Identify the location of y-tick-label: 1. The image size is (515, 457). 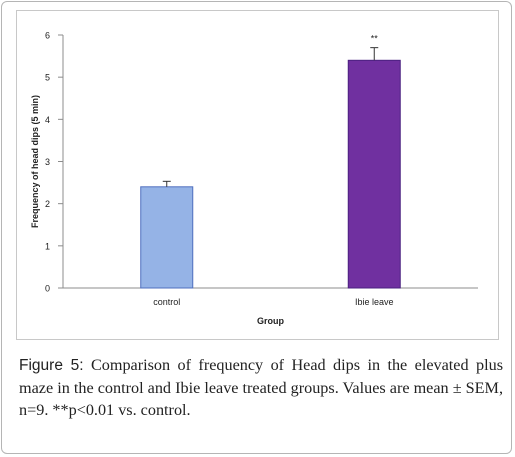
(47, 246).